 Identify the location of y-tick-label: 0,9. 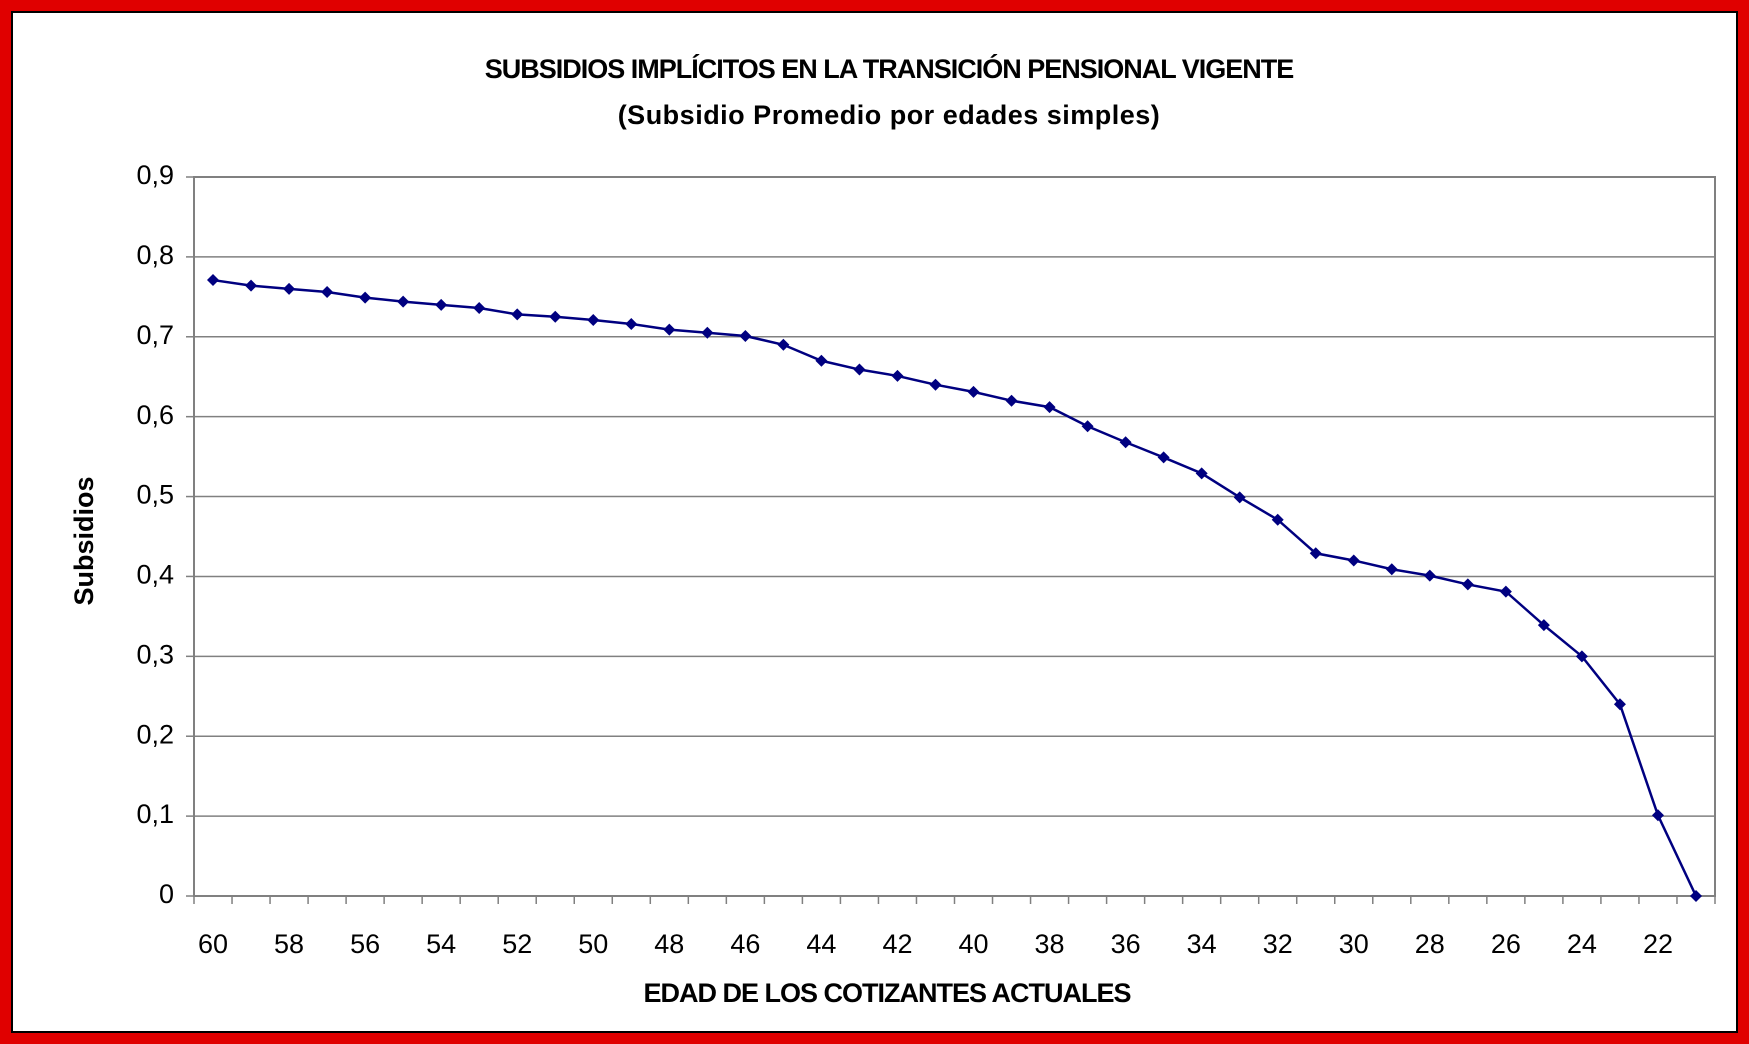
(155, 175).